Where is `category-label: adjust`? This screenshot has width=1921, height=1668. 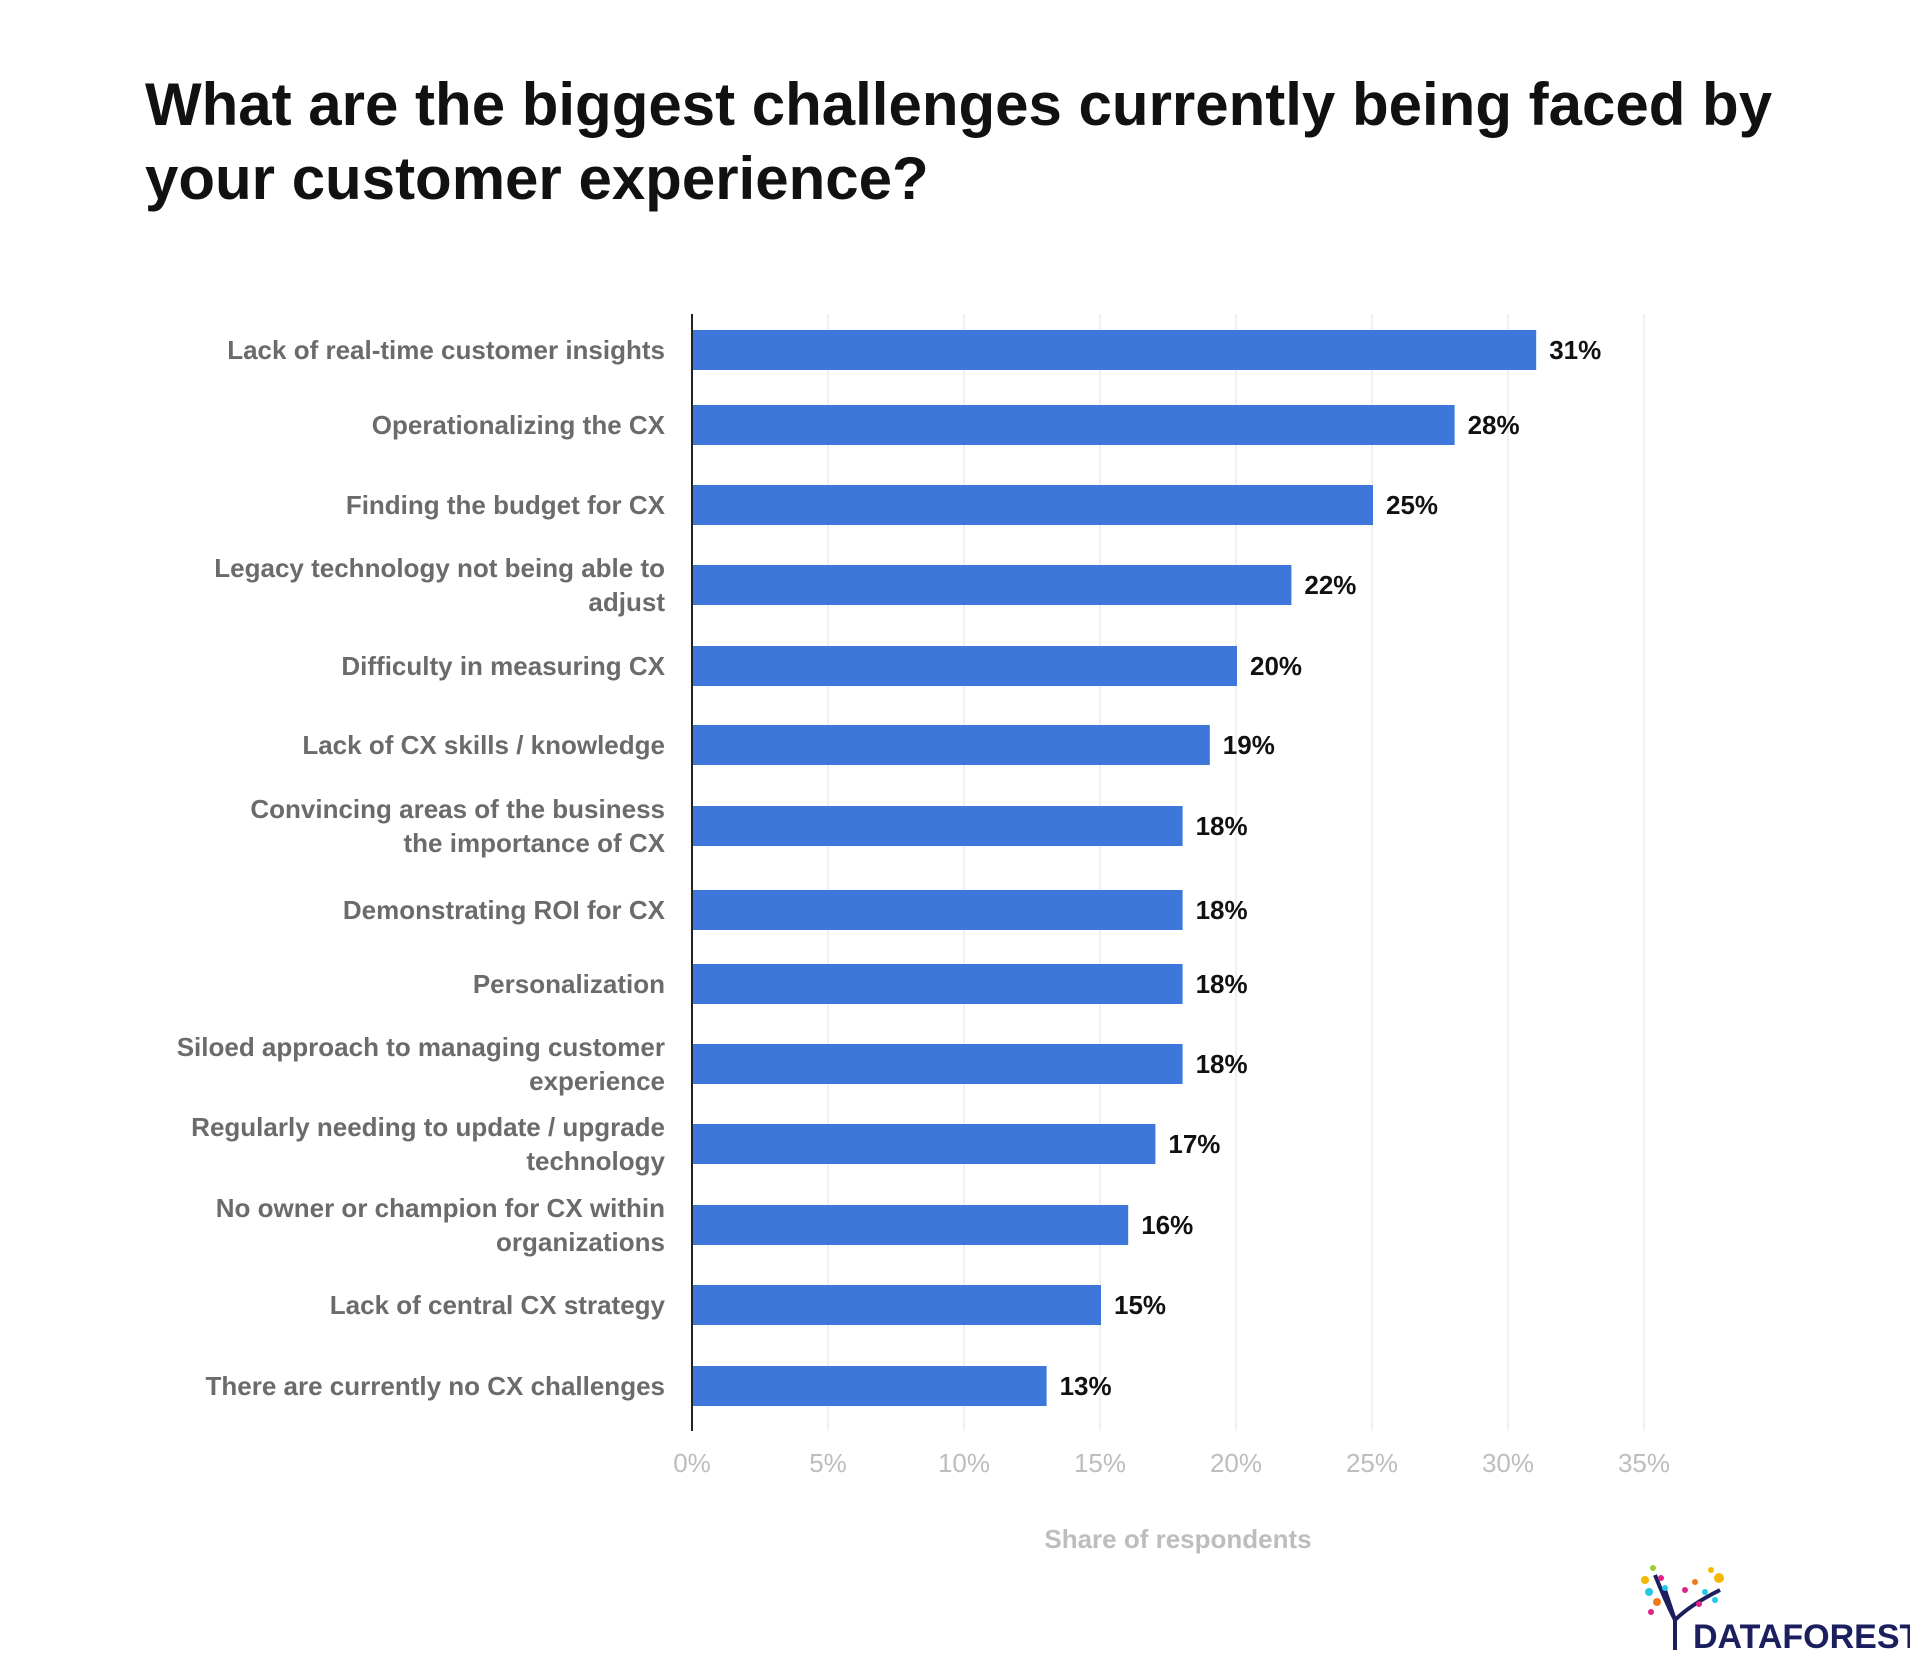
category-label: adjust is located at coordinates (626, 602).